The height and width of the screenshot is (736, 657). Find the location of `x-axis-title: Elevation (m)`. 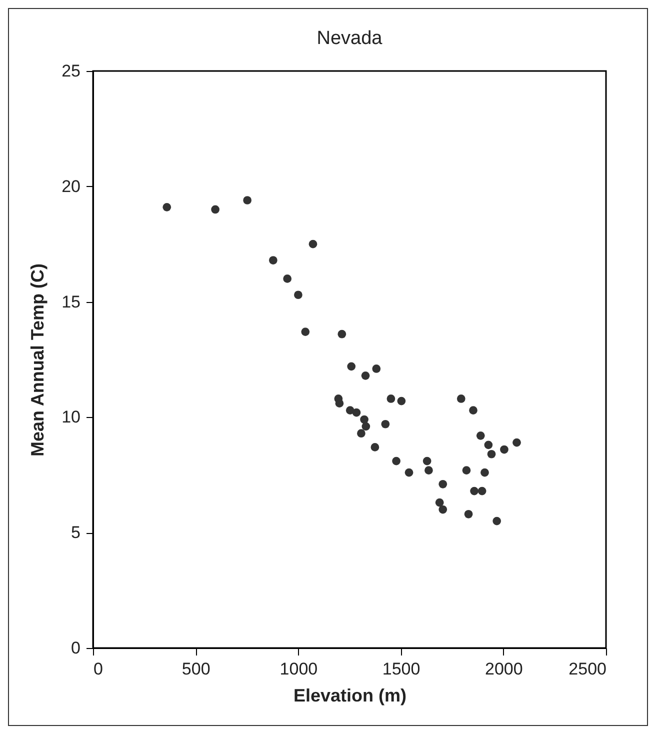

x-axis-title: Elevation (m) is located at coordinates (350, 696).